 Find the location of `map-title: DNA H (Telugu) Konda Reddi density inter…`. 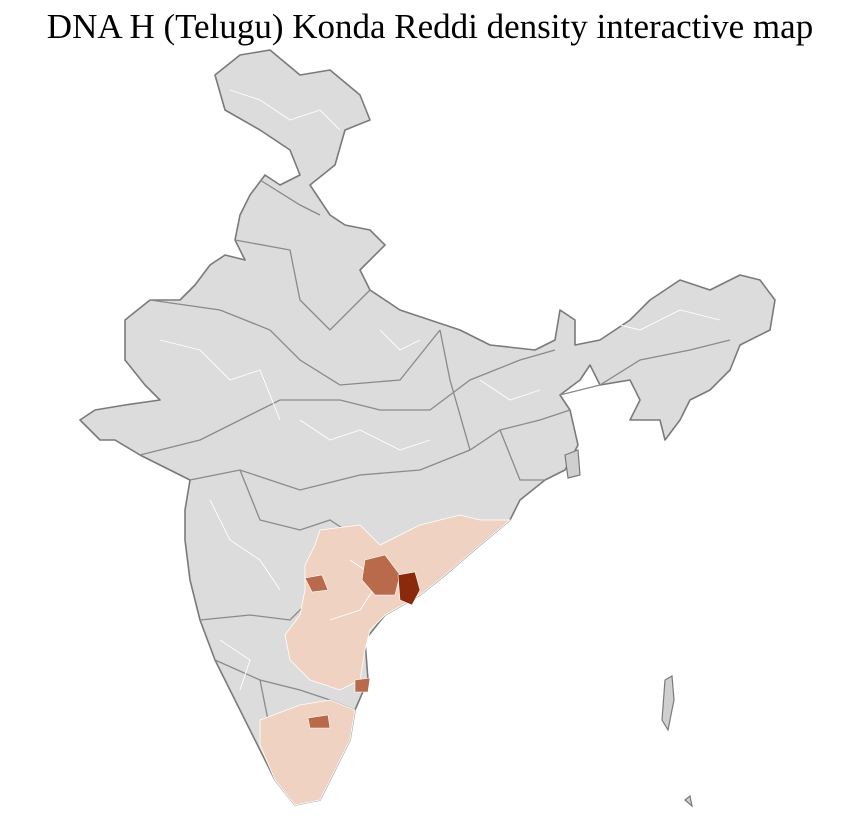

map-title: DNA H (Telugu) Konda Reddi density inter… is located at coordinates (430, 26).